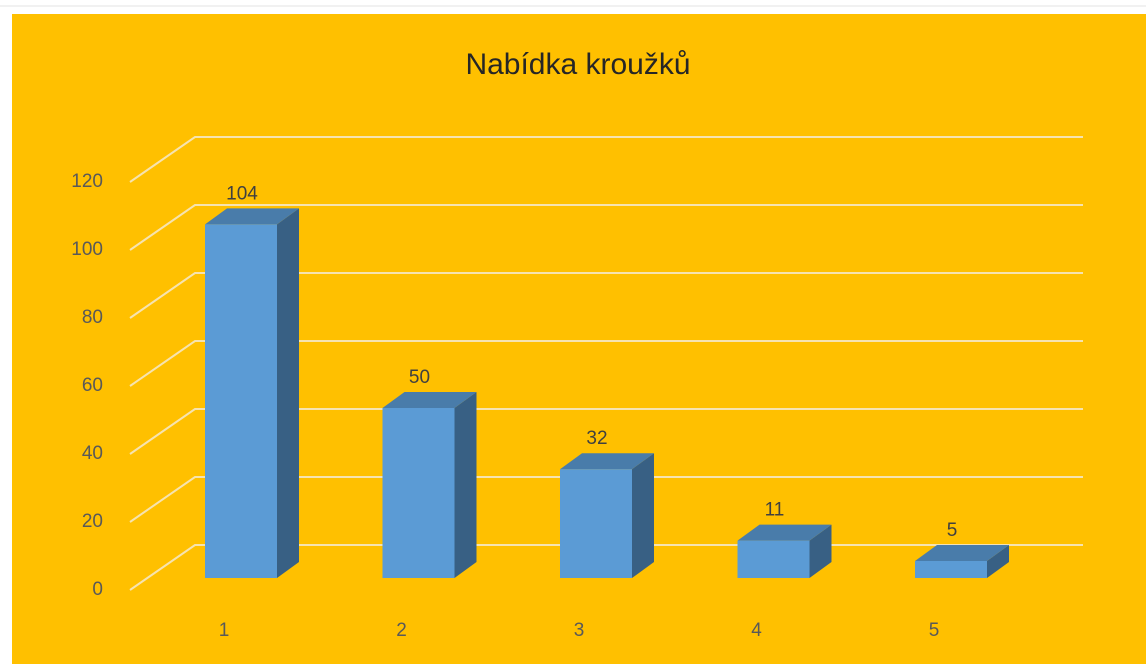 This screenshot has width=1146, height=664. Describe the element at coordinates (775, 510) in the screenshot. I see `data-label: 11` at that location.